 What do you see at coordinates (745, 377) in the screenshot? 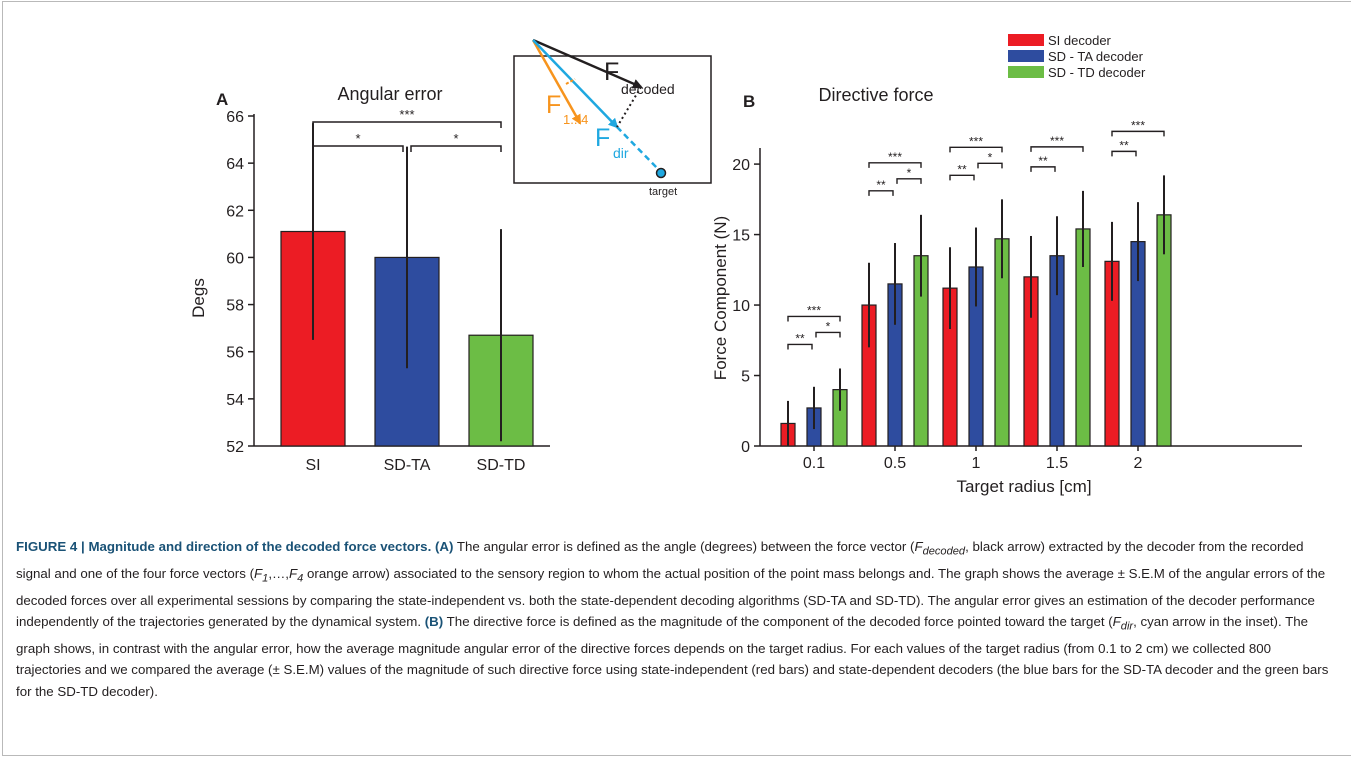
I see `y-tick-label: 5` at bounding box center [745, 377].